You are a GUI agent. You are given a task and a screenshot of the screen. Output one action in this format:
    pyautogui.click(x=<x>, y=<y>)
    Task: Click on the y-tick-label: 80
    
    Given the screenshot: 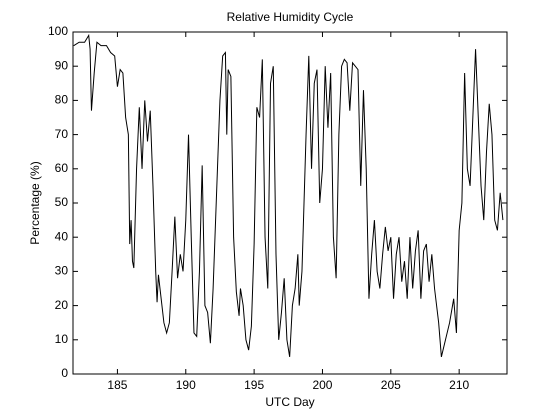 What is the action you would take?
    pyautogui.click(x=62, y=100)
    